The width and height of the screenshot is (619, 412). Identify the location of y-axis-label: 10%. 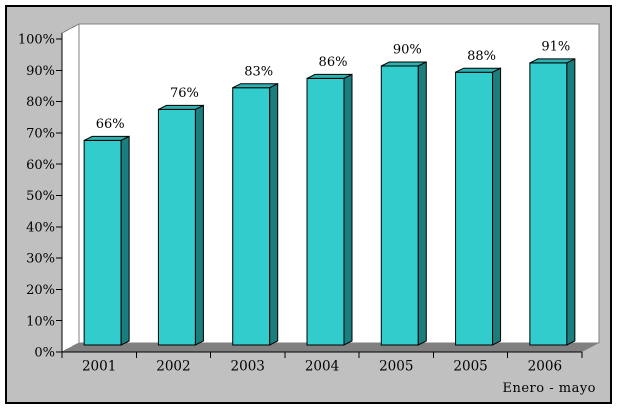
(40, 321).